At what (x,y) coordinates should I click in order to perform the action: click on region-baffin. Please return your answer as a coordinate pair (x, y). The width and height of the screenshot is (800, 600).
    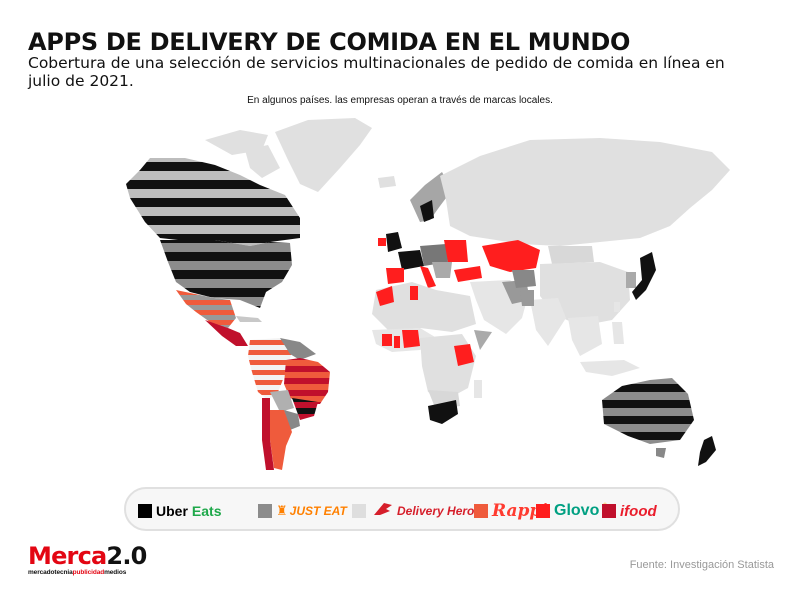
    Looking at the image, I should click on (262, 161).